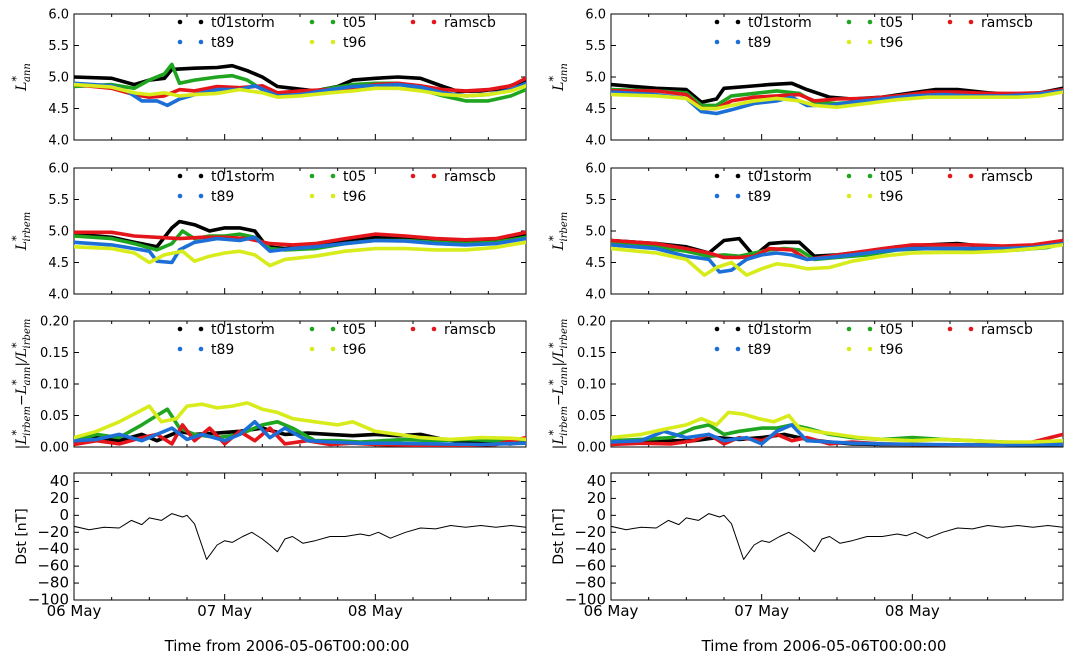 The width and height of the screenshot is (1074, 658). Describe the element at coordinates (596, 481) in the screenshot. I see `y-tick-label: 40` at that location.